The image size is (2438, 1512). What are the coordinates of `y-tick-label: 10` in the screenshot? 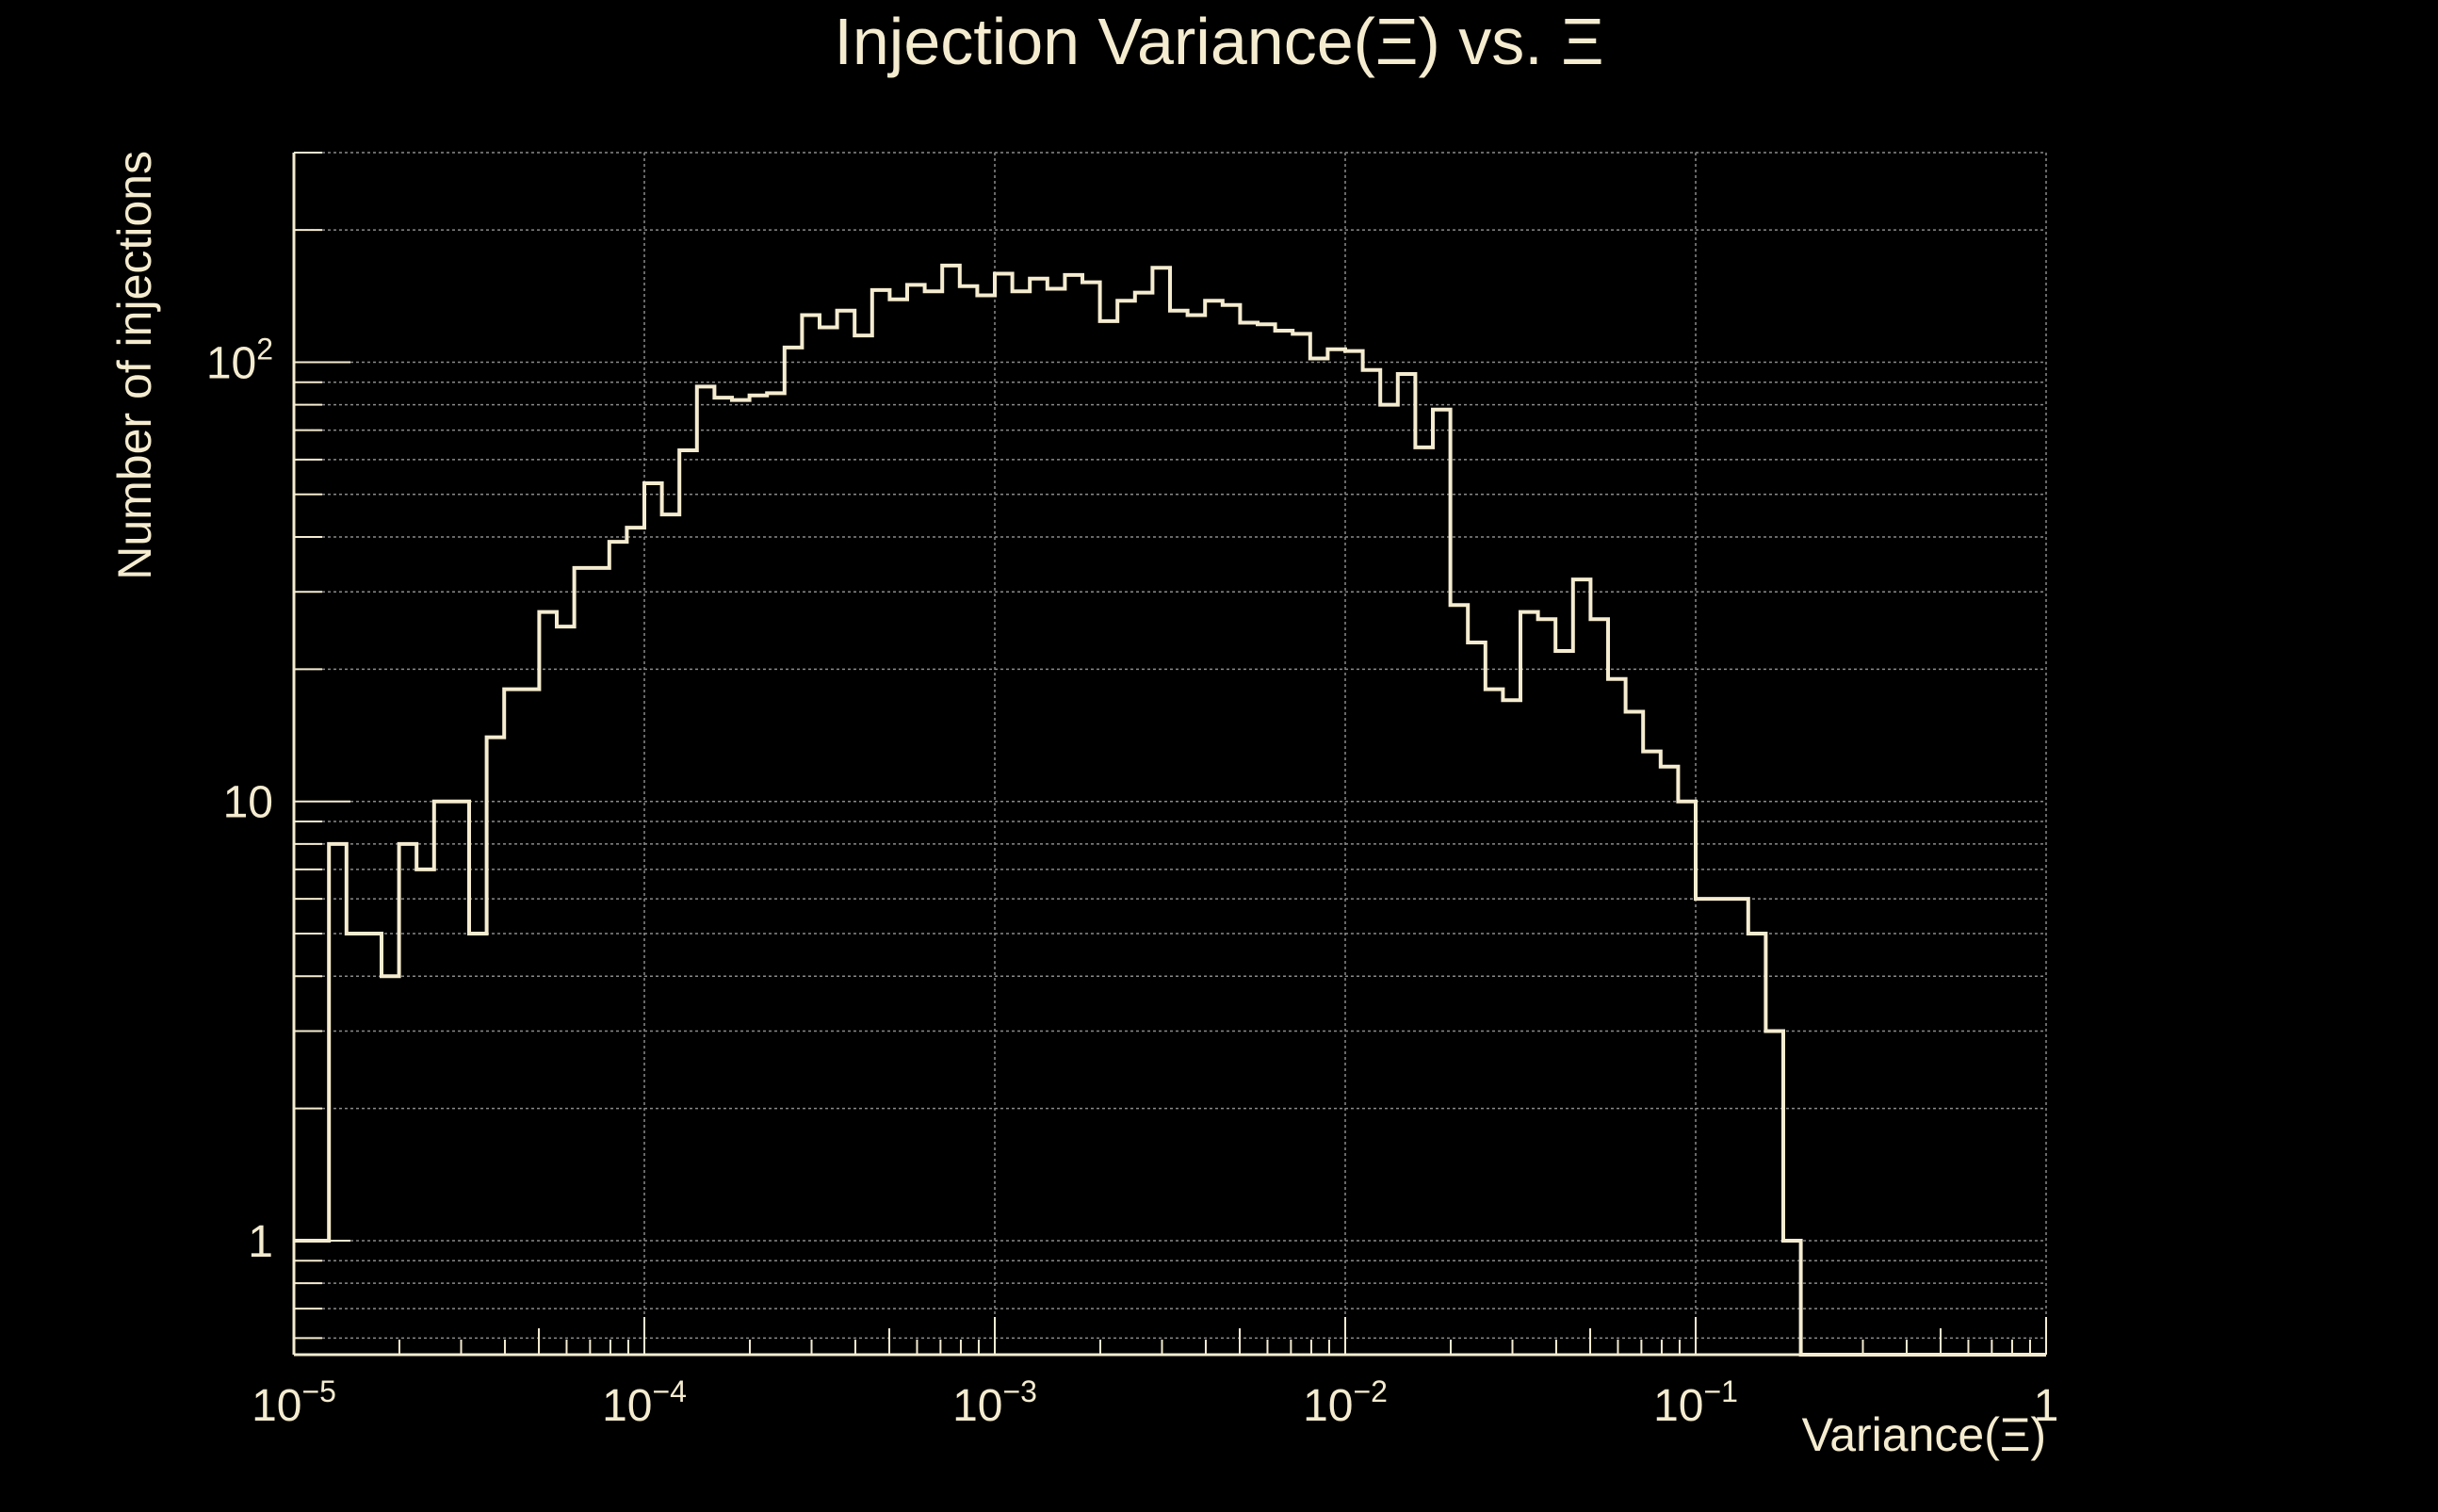 It's located at (248, 803).